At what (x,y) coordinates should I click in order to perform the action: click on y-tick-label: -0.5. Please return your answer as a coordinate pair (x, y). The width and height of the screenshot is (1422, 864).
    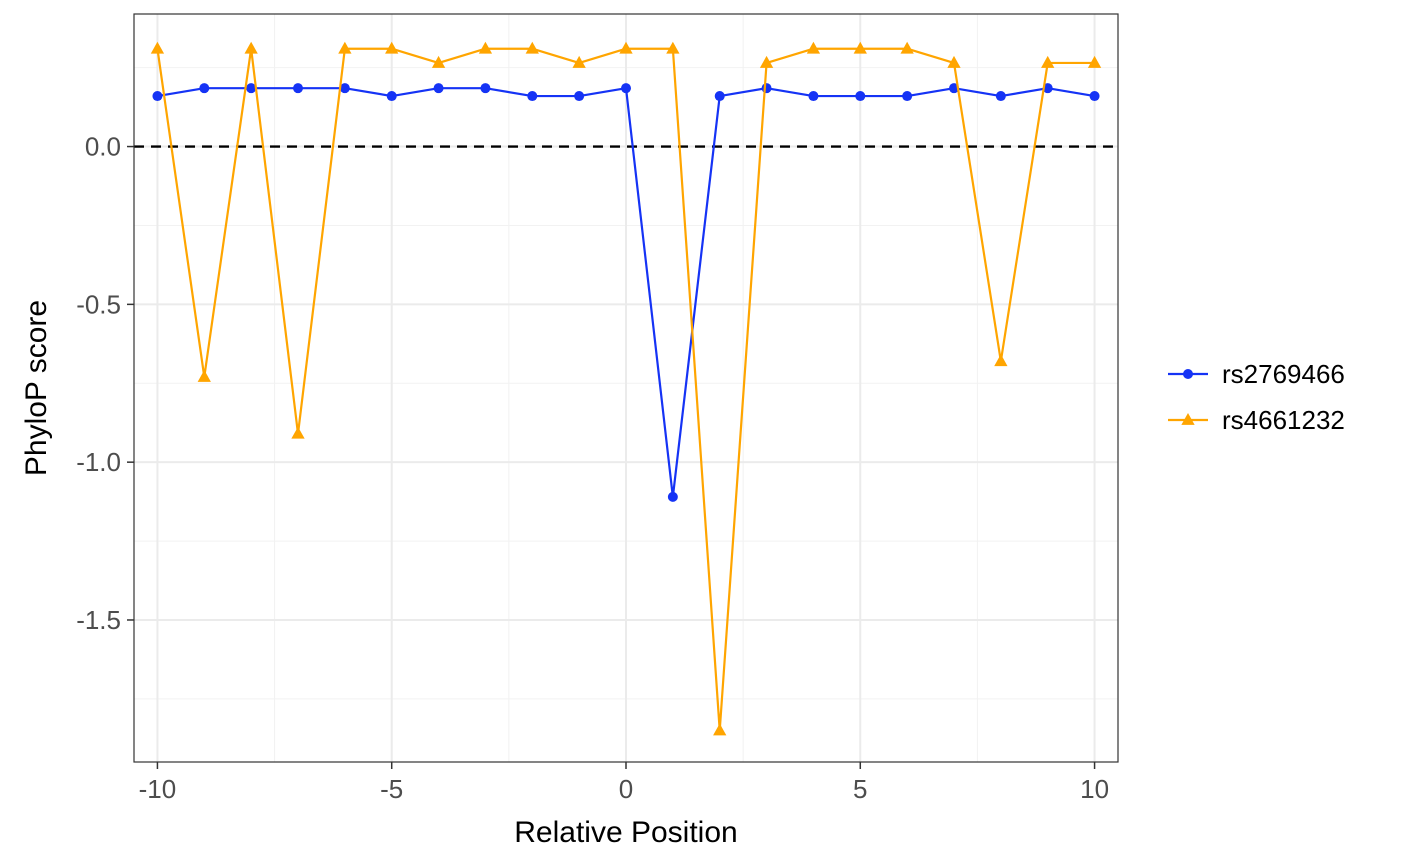
    Looking at the image, I should click on (98, 304).